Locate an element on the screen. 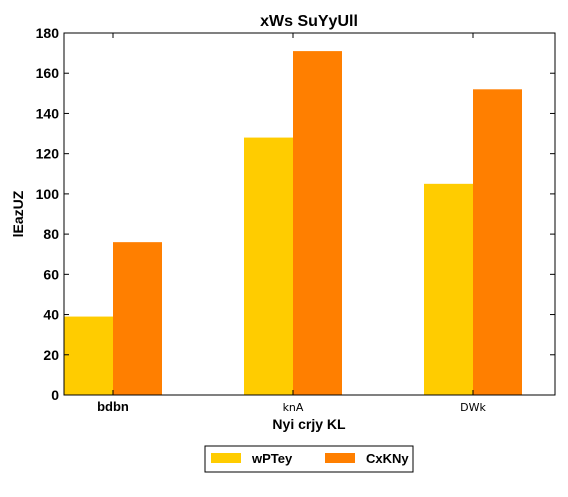 This screenshot has height=497, width=568. y-tick-label-40: 40 is located at coordinates (51, 315).